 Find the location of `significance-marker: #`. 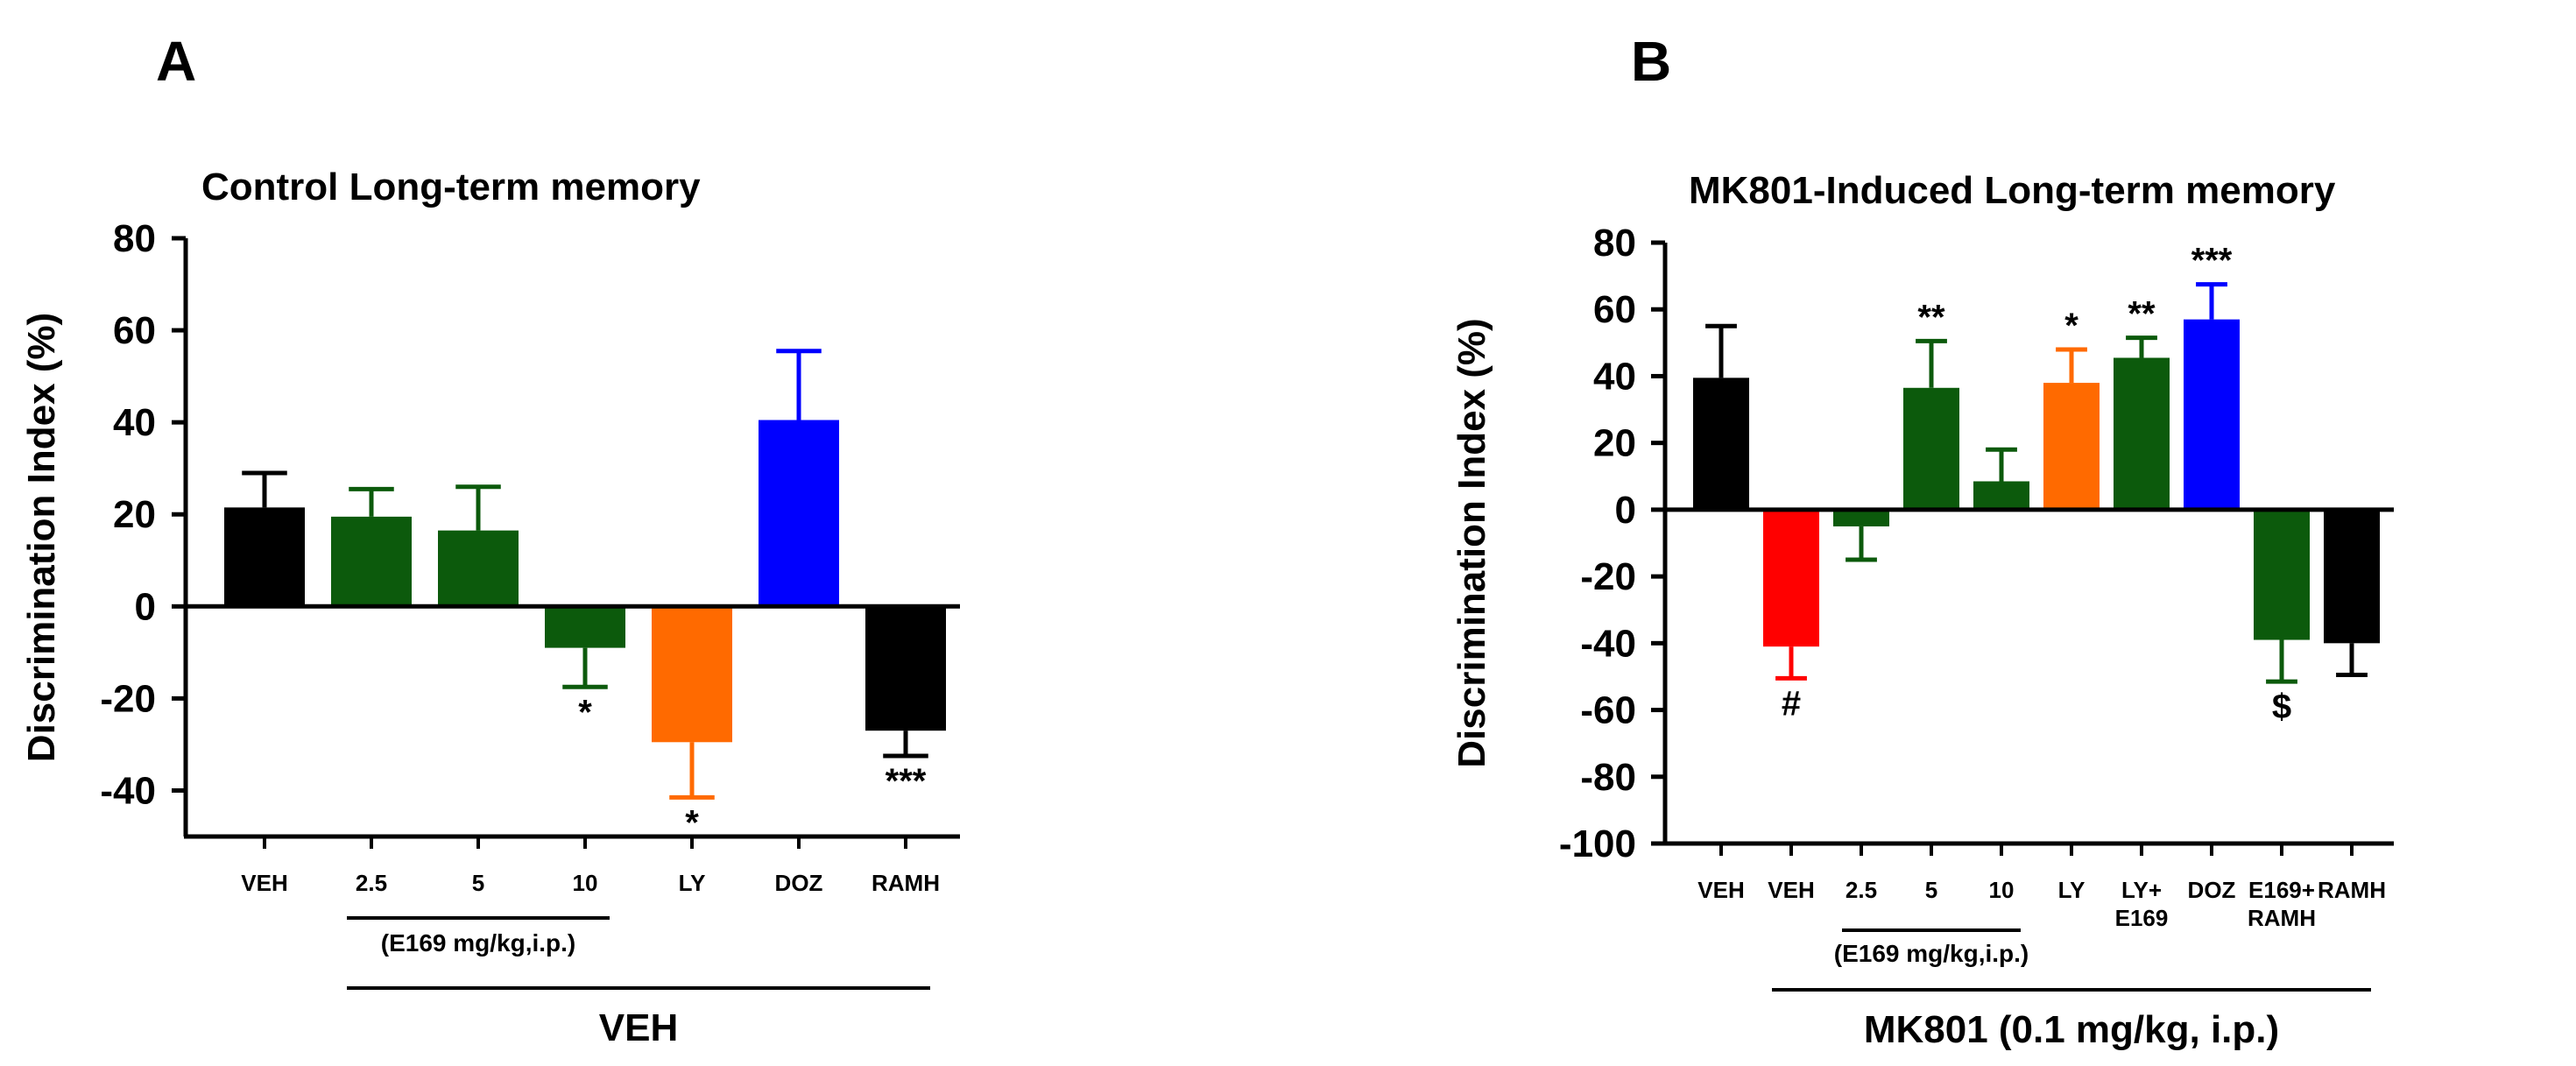

significance-marker: # is located at coordinates (1791, 704).